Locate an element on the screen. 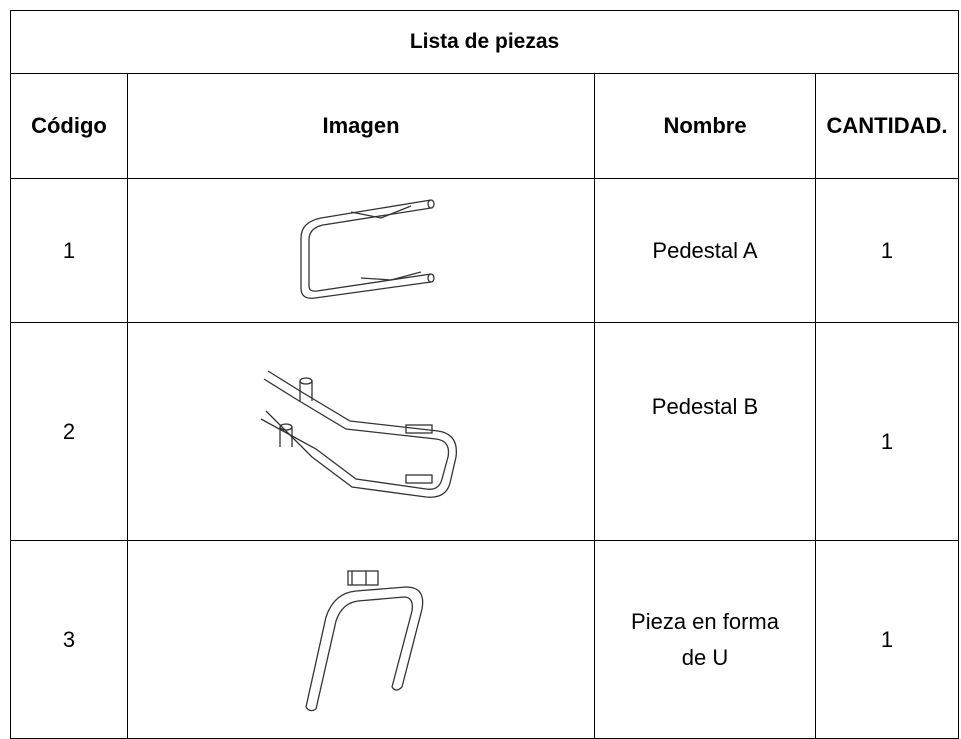  header-cell: CANTIDAD. is located at coordinates (887, 126).